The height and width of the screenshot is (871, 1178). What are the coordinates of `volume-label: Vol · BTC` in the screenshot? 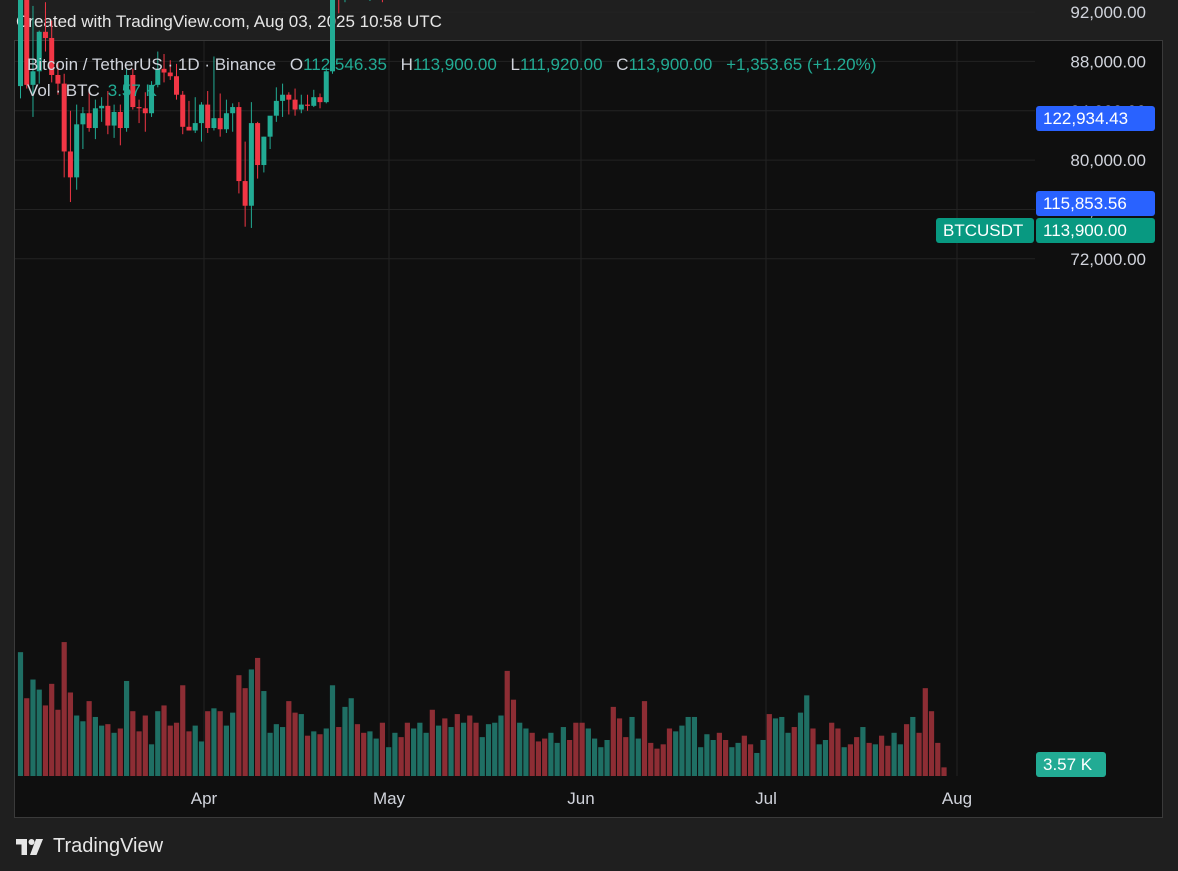 It's located at (63, 90).